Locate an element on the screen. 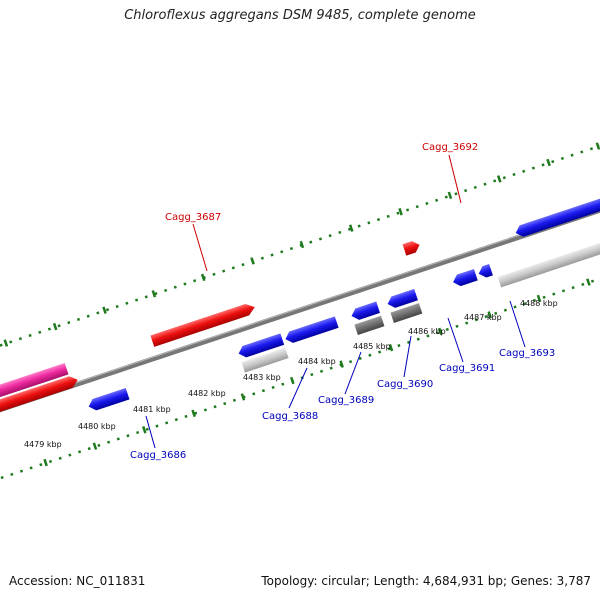 The height and width of the screenshot is (600, 600). kbp-label: 4485 kbp is located at coordinates (372, 346).